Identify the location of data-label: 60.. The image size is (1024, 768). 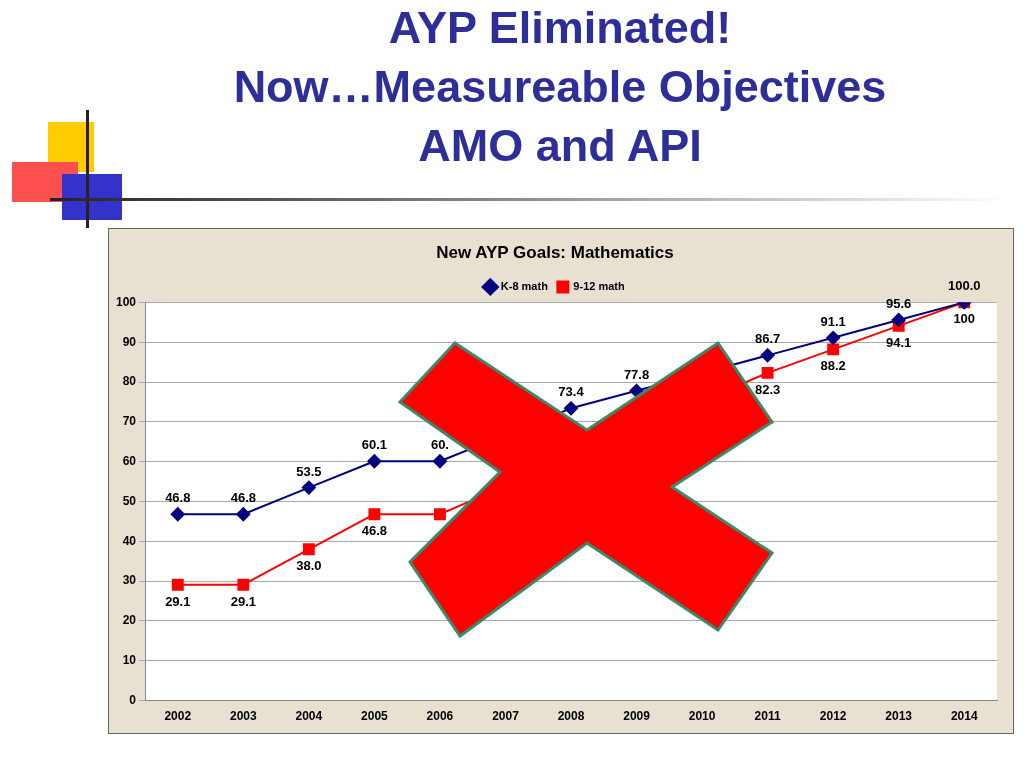
(439, 445).